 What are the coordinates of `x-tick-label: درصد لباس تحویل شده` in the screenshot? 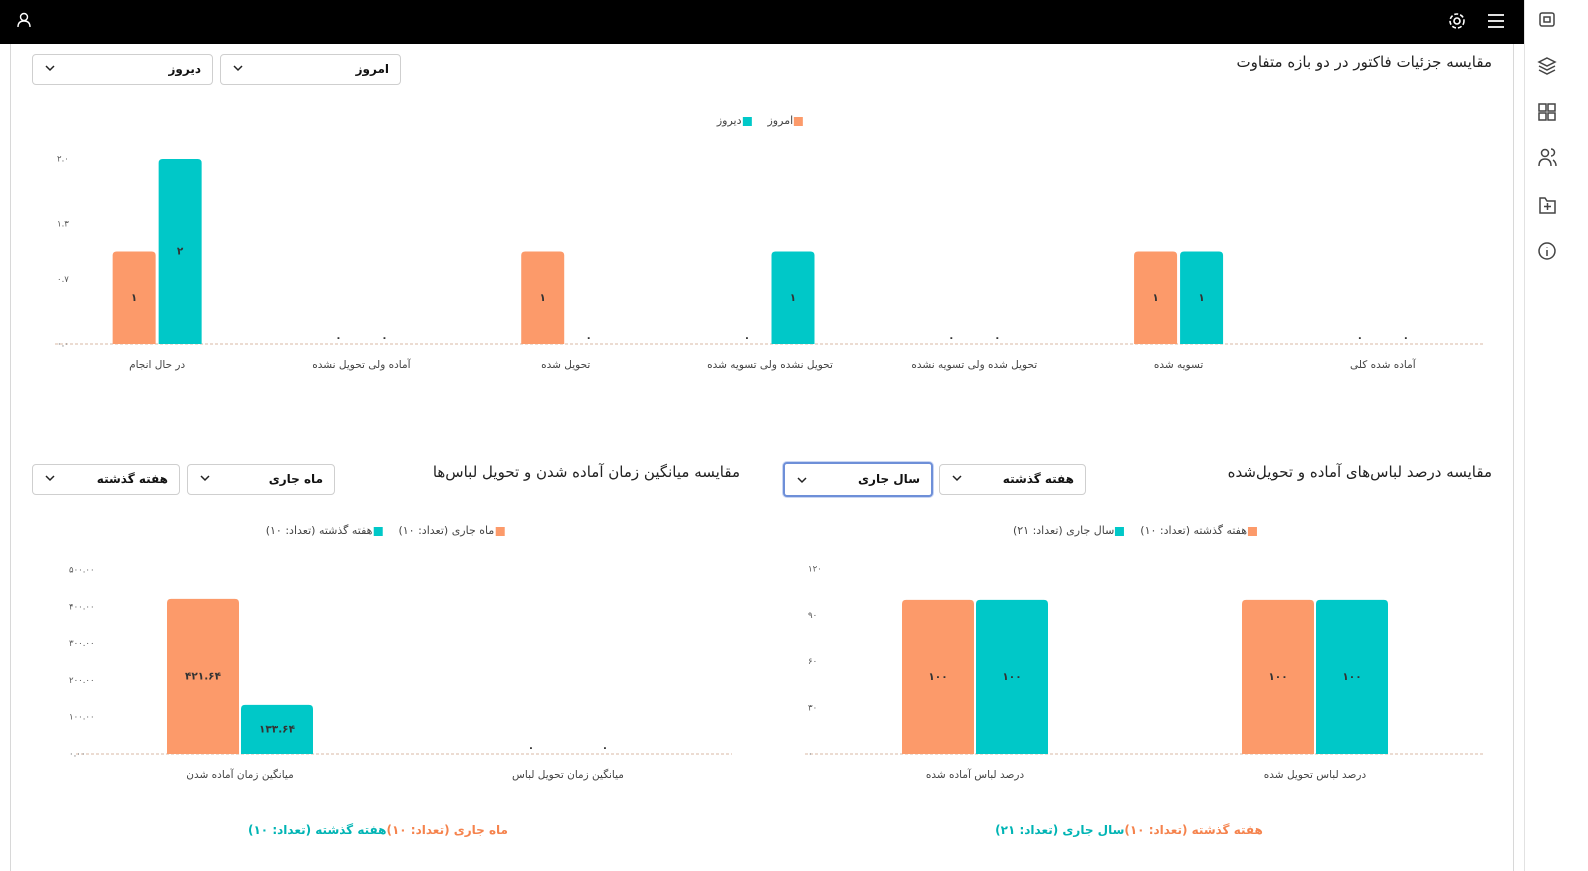 It's located at (1315, 775).